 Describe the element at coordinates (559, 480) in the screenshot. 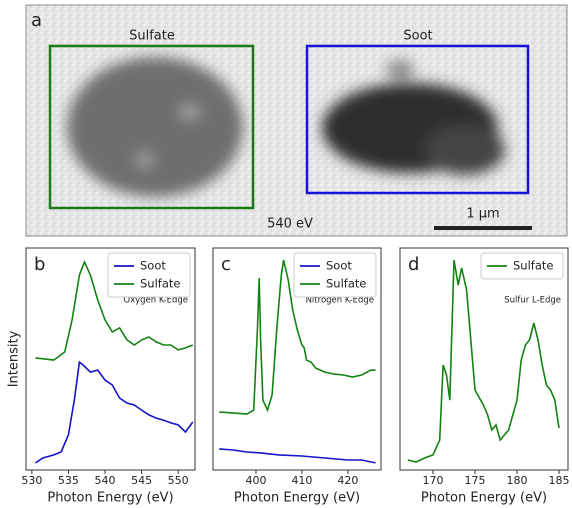

I see `x-tick-label: 185` at that location.